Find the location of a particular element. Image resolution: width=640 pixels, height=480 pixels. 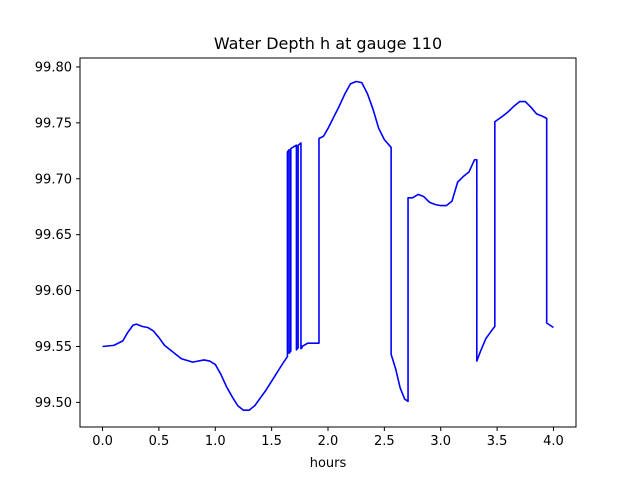

y-tick-label: 99.75 is located at coordinates (53, 123).